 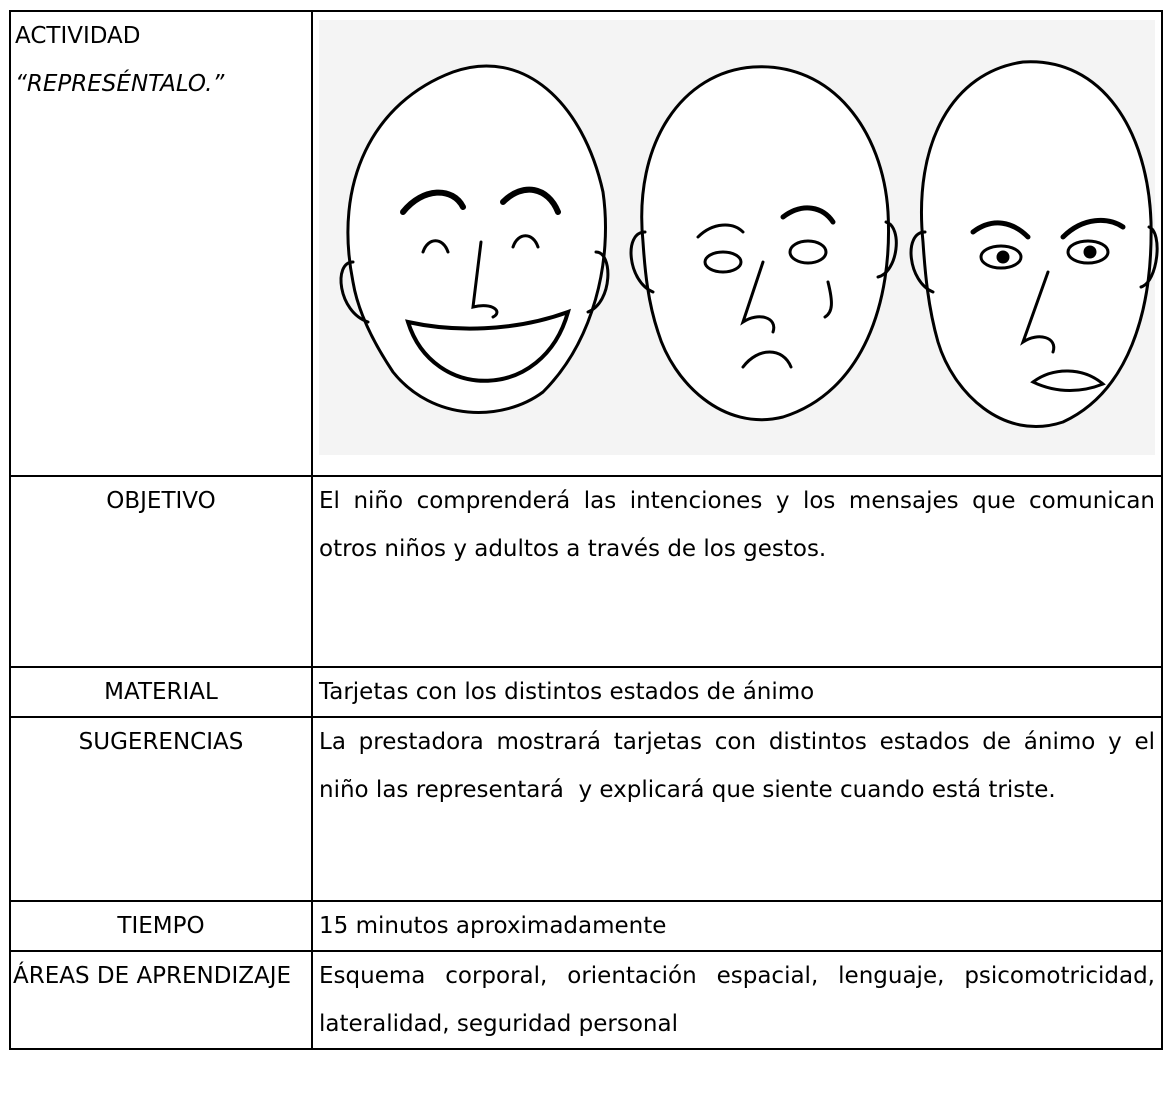 What do you see at coordinates (474, 239) in the screenshot?
I see `happy-face` at bounding box center [474, 239].